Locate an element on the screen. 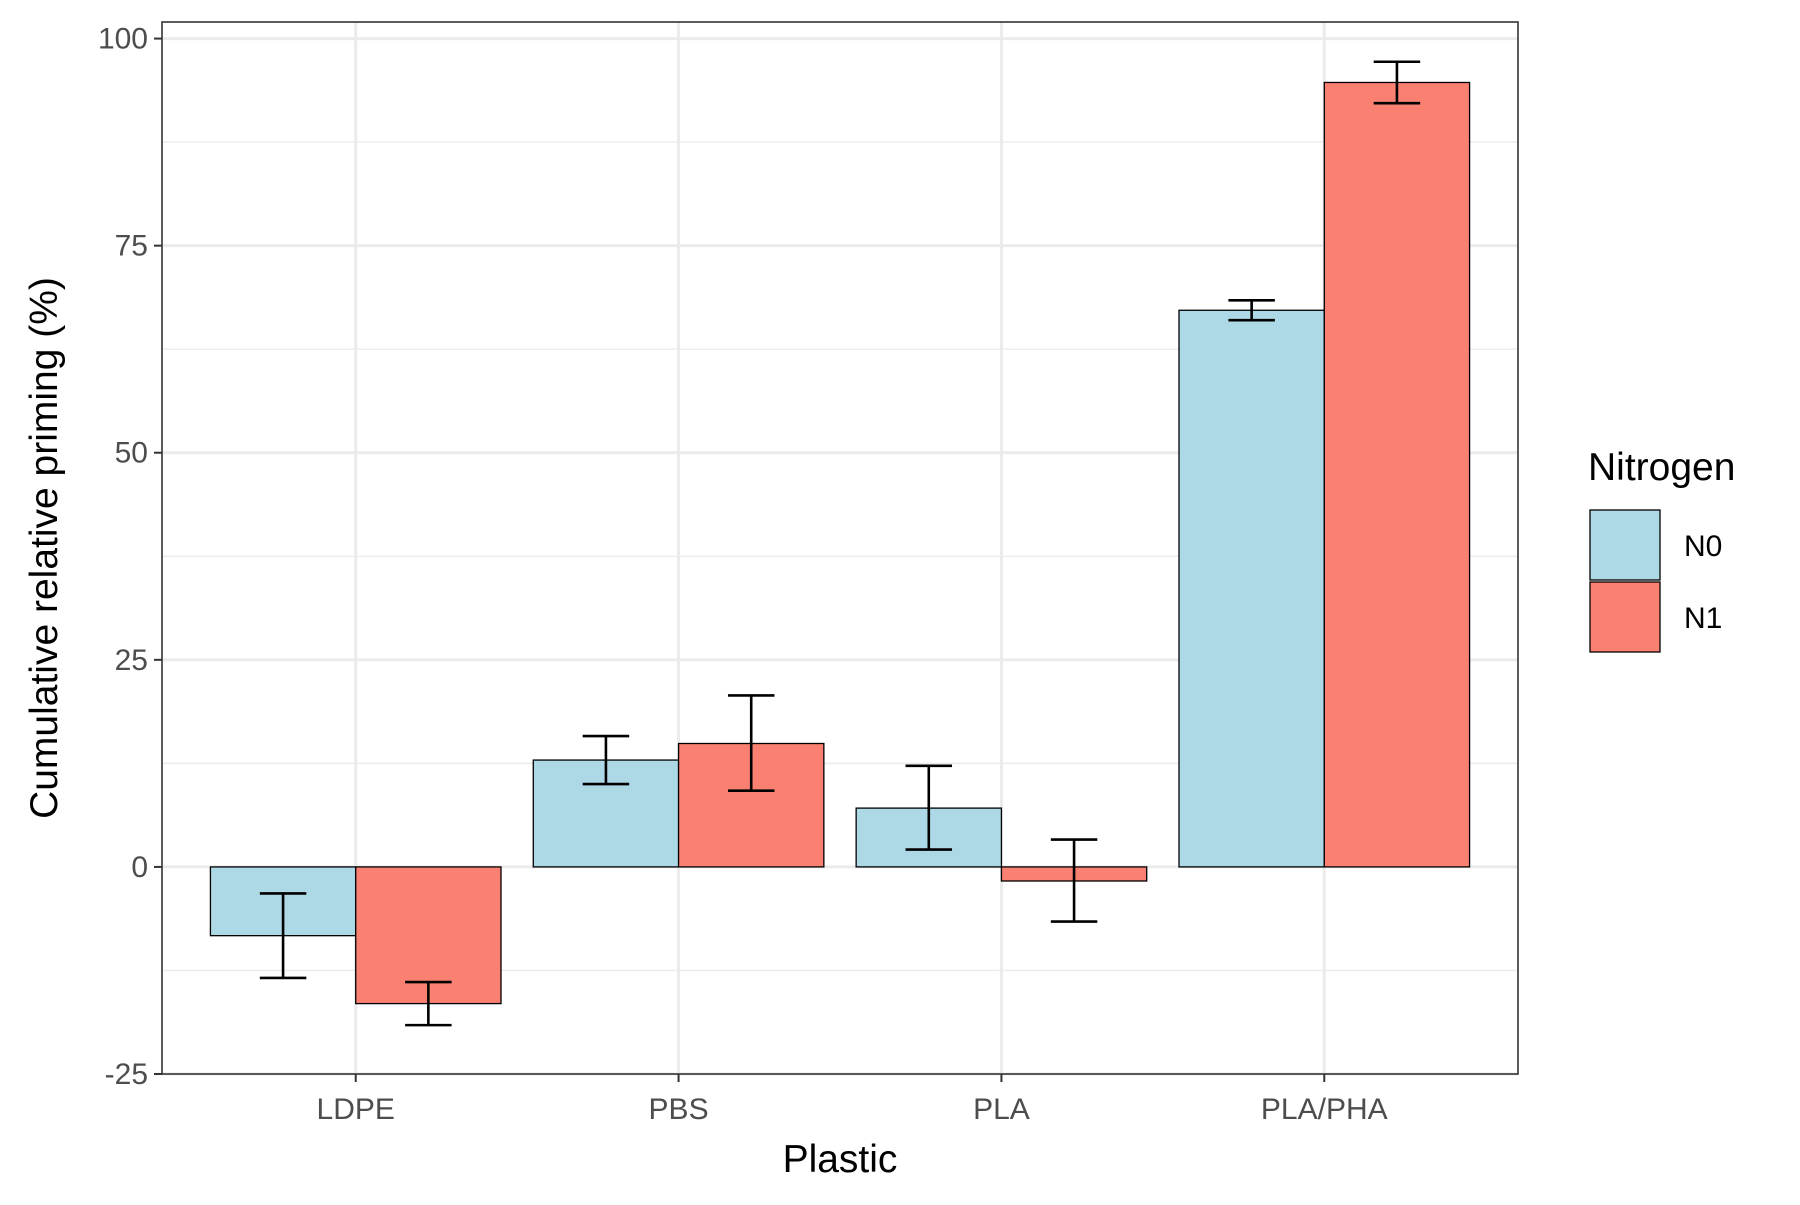  y-tick-label: -25 is located at coordinates (126, 1074).